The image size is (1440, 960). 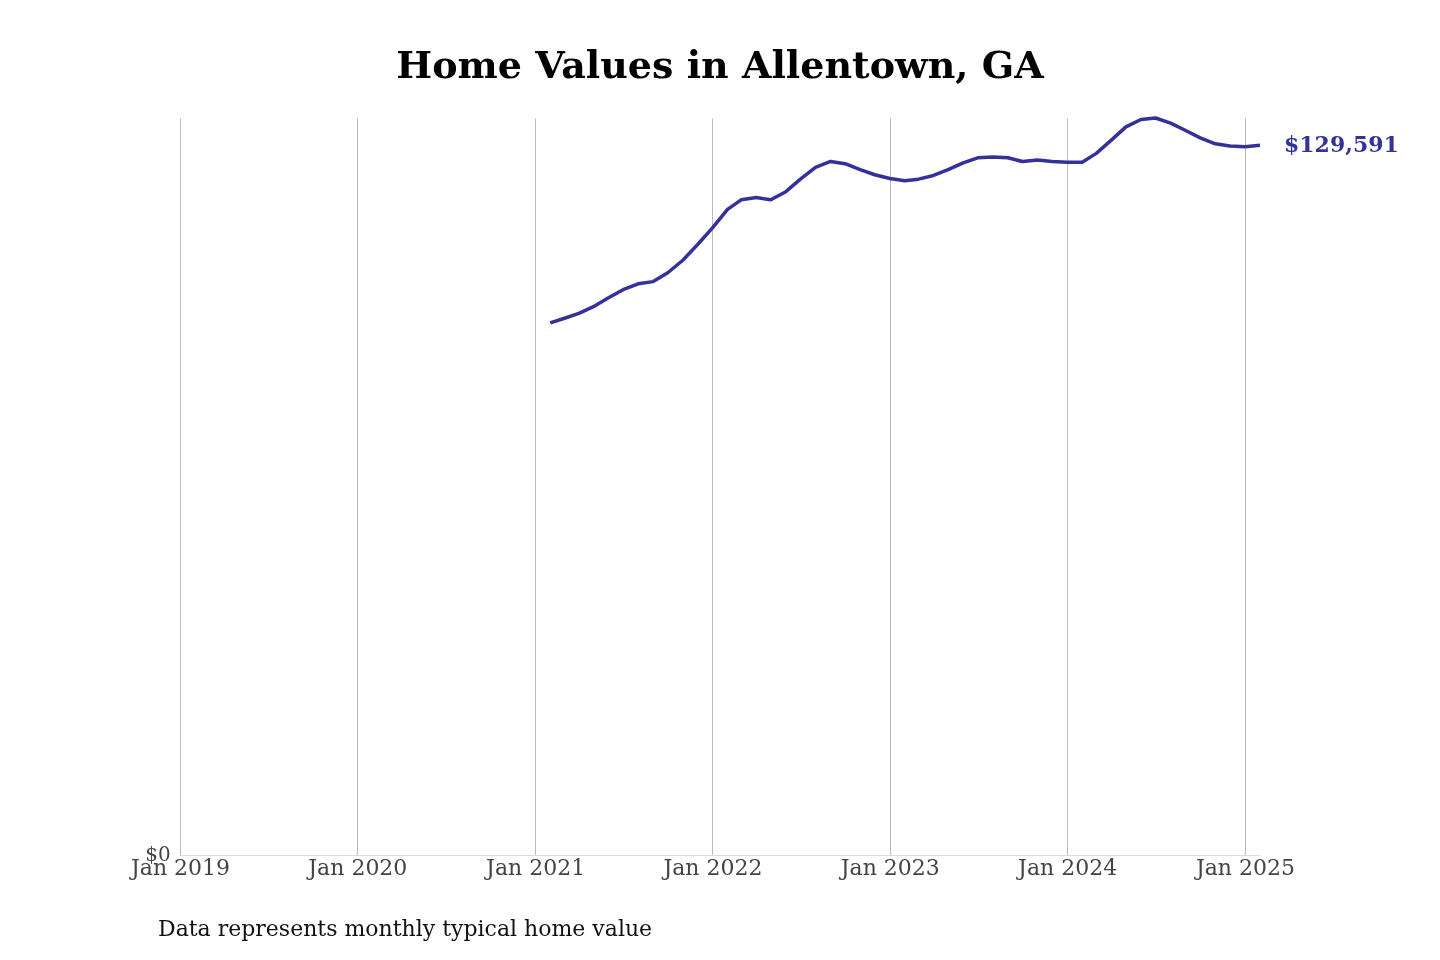 What do you see at coordinates (1067, 867) in the screenshot?
I see `x-tick-label: Jan 2024` at bounding box center [1067, 867].